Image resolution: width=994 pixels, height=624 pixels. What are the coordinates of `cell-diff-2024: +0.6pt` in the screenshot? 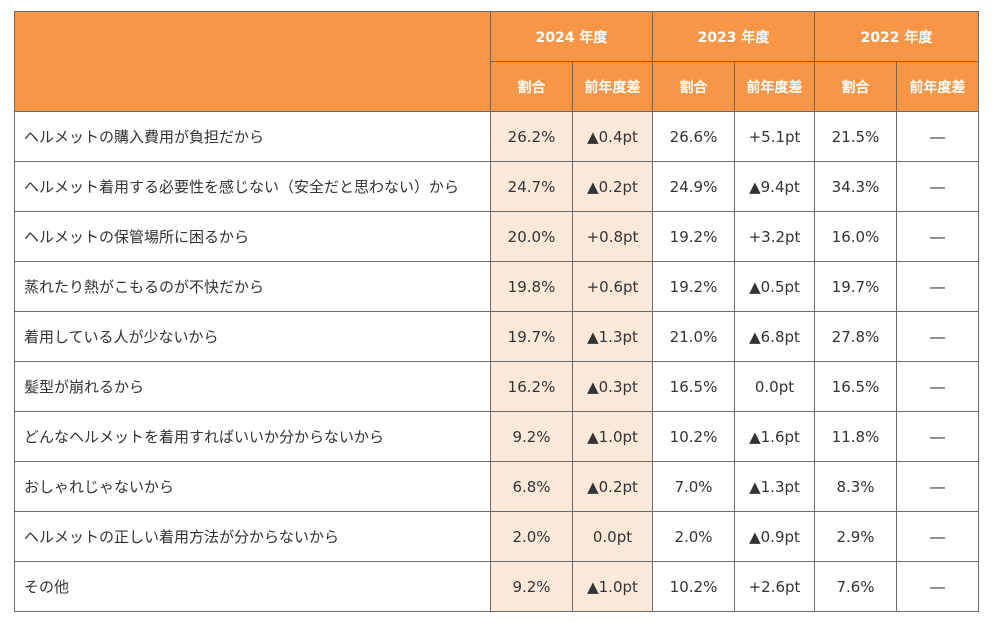 It's located at (612, 286).